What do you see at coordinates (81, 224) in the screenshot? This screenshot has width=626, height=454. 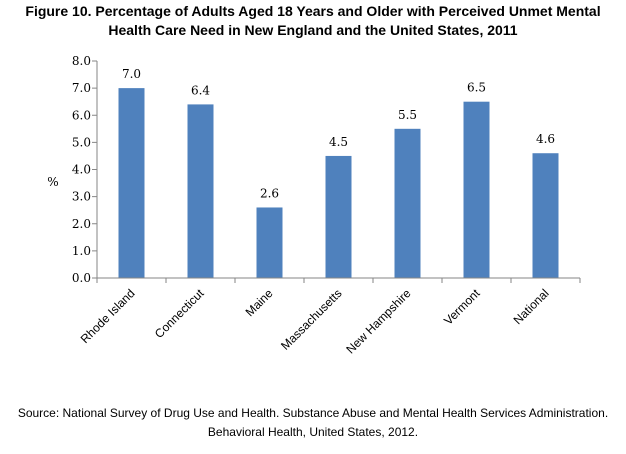 I see `y-tick-label: 2.0` at bounding box center [81, 224].